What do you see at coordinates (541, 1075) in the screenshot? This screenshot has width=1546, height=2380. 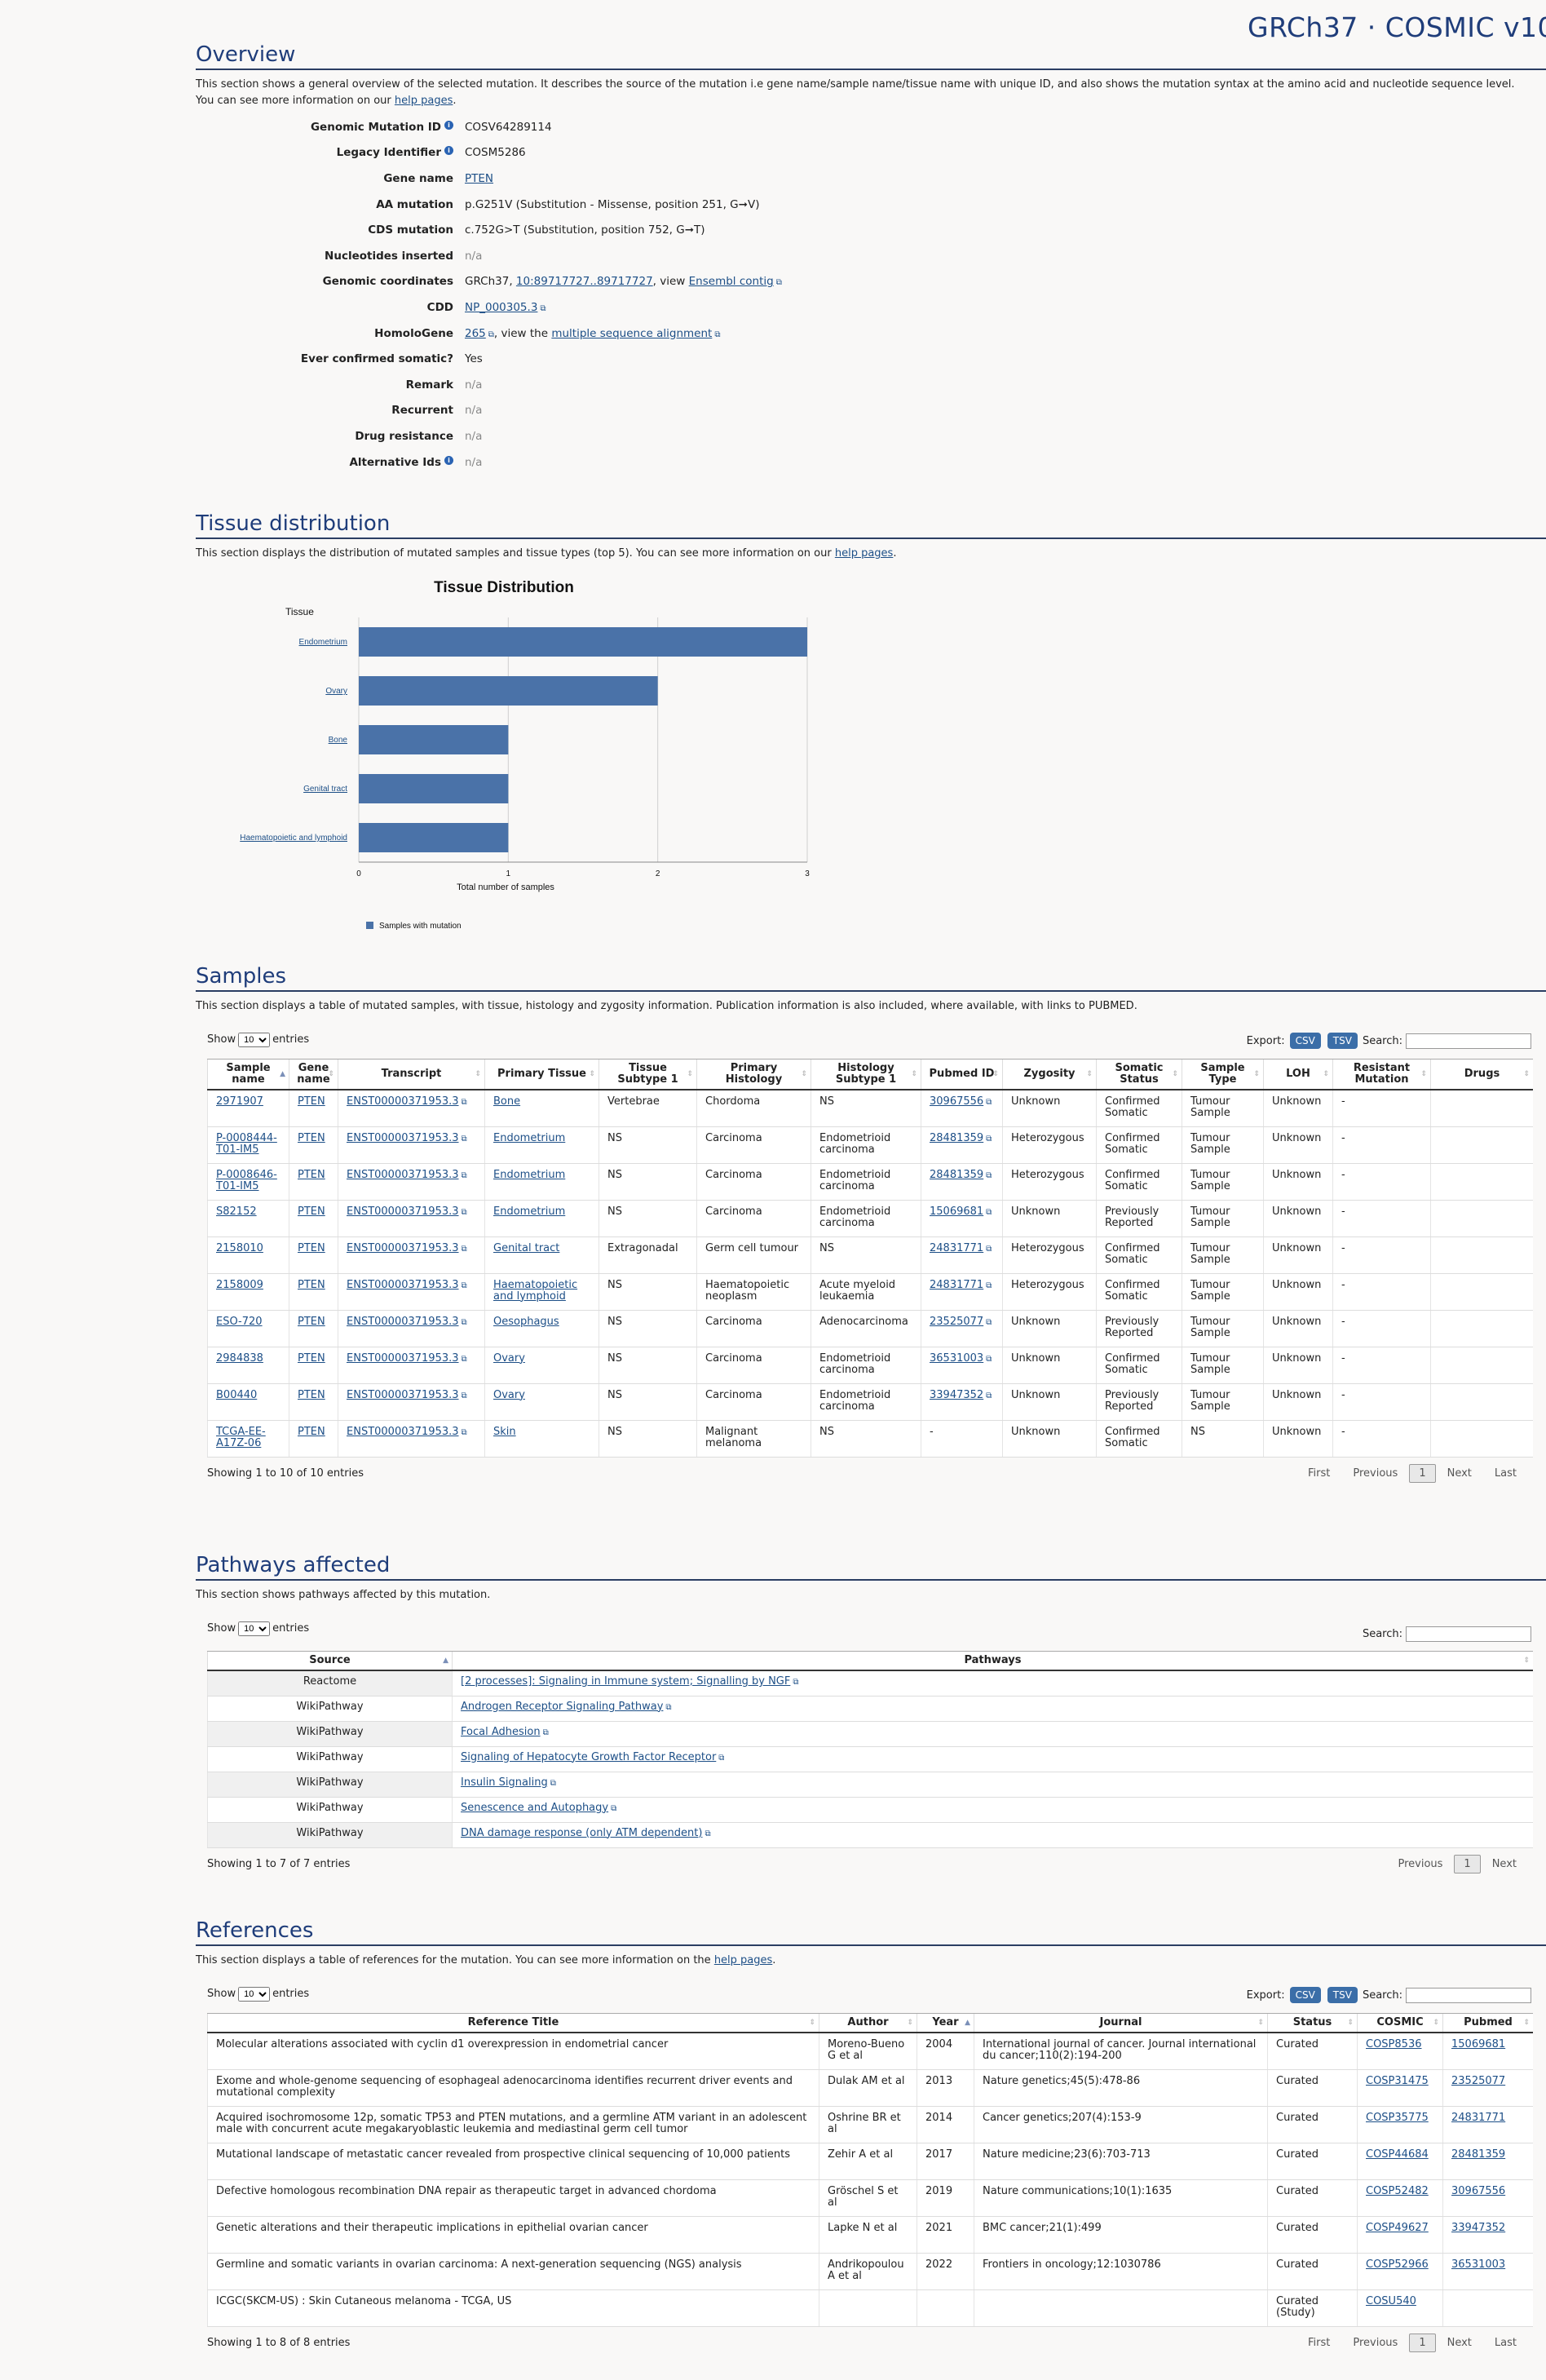 I see `samples-header-col-3: Primary Tissue ⇕` at bounding box center [541, 1075].